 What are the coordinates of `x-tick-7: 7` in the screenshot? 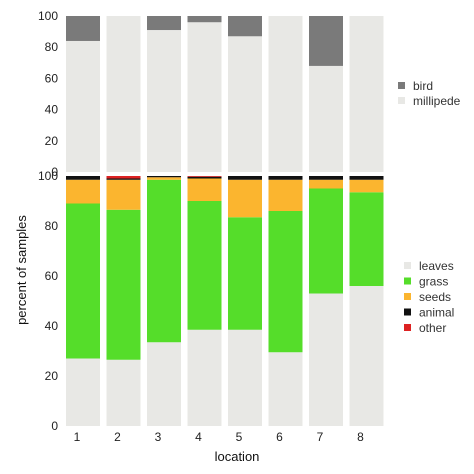 It's located at (320, 437).